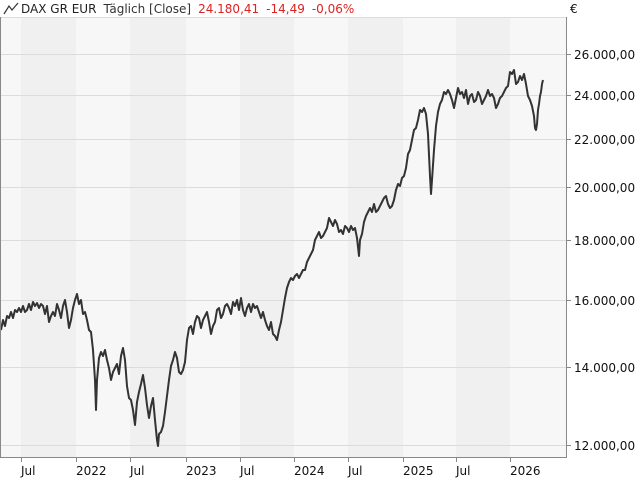 The image size is (640, 480). What do you see at coordinates (229, 8) in the screenshot?
I see `last-price: 24.180,41` at bounding box center [229, 8].